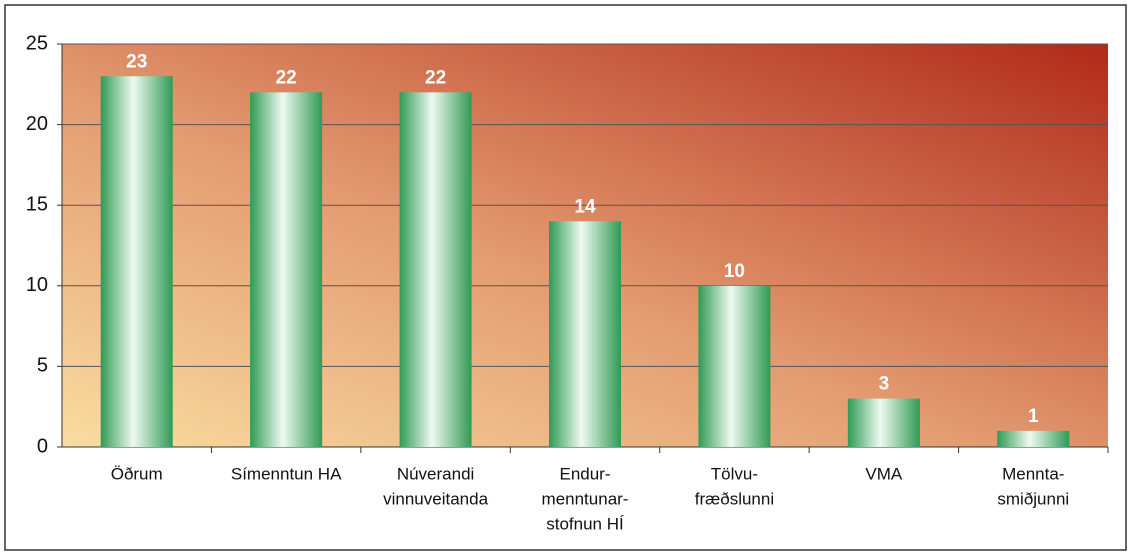 Image resolution: width=1131 pixels, height=560 pixels. What do you see at coordinates (585, 498) in the screenshot?
I see `x-tick-label: menntunar-` at bounding box center [585, 498].